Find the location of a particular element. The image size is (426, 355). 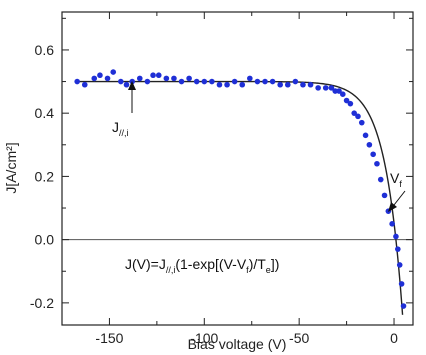

vf-annotation-text: Vf is located at coordinates (396, 179).